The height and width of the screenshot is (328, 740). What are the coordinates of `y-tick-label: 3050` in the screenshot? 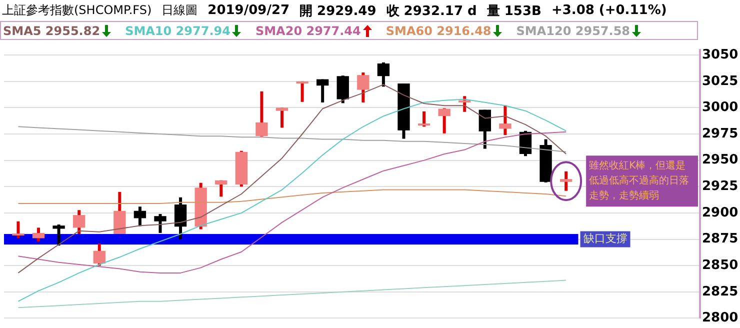 It's located at (720, 54).